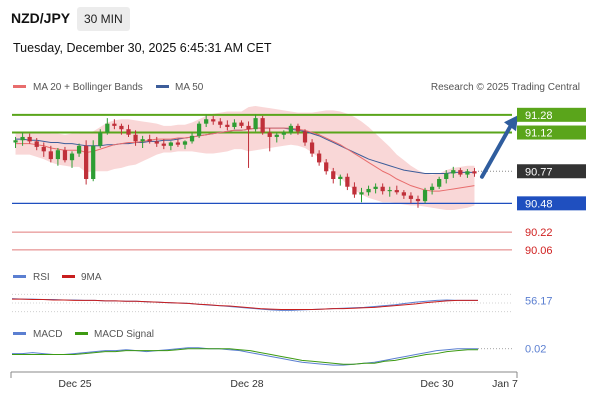 This screenshot has width=590, height=400. What do you see at coordinates (68, 276) in the screenshot?
I see `legend-swatch-rsi-ma` at bounding box center [68, 276].